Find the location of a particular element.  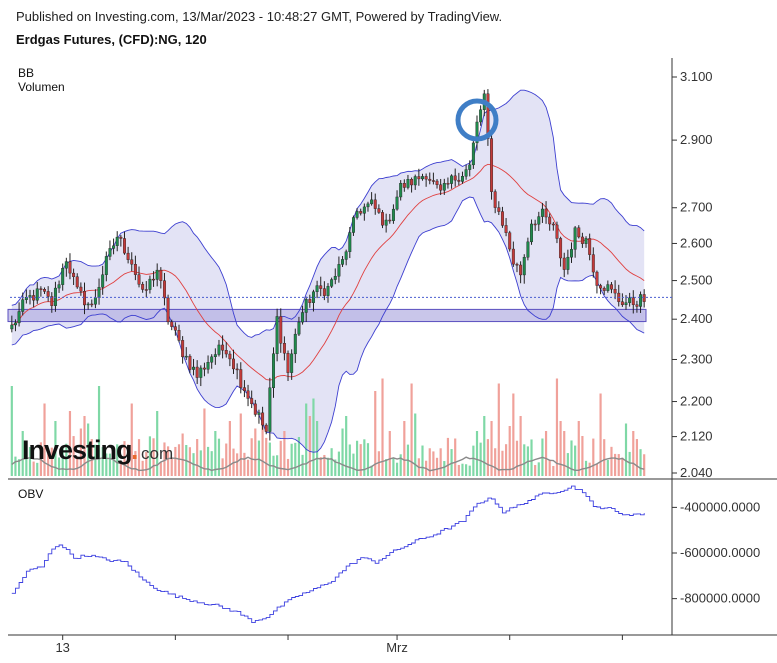

price-tick-label: 2.120 is located at coordinates (696, 436).